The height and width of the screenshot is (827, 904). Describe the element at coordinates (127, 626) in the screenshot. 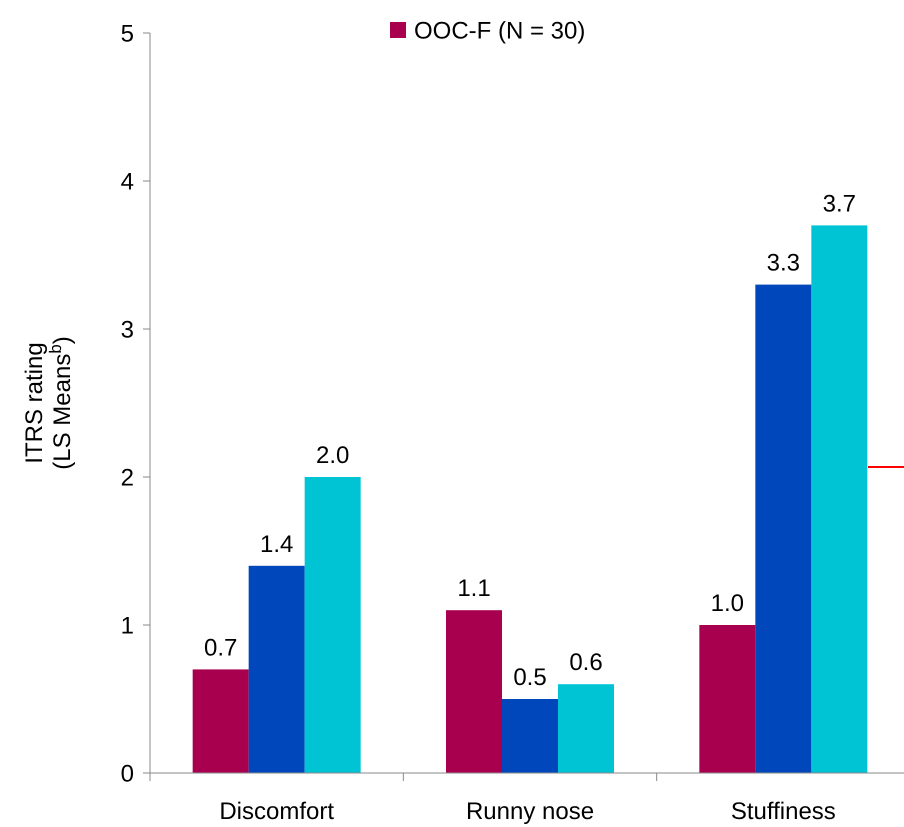

I see `y-tick-label: 1` at that location.